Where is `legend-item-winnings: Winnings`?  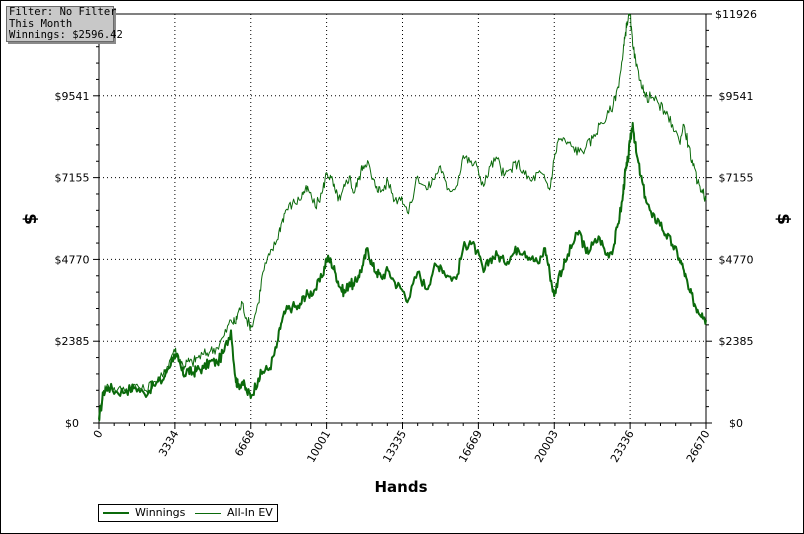 legend-item-winnings: Winnings is located at coordinates (144, 513).